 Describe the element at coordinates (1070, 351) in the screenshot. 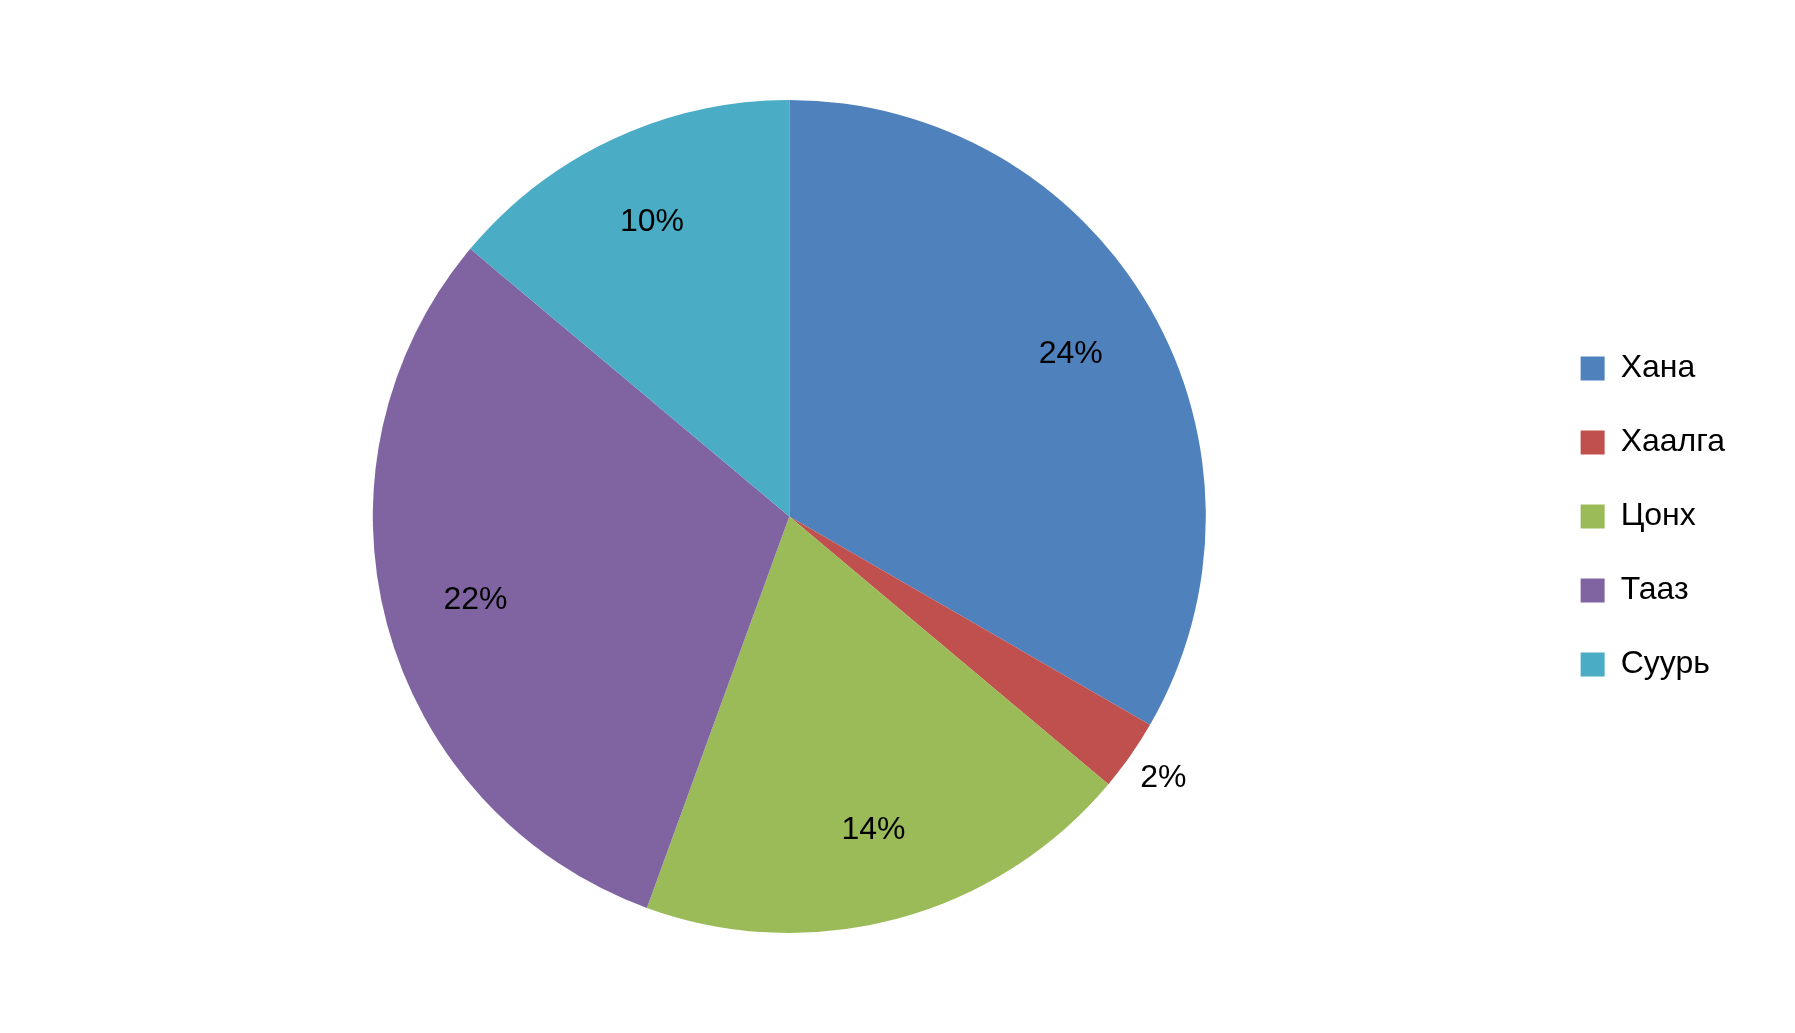

I see `data-label: 24%` at that location.